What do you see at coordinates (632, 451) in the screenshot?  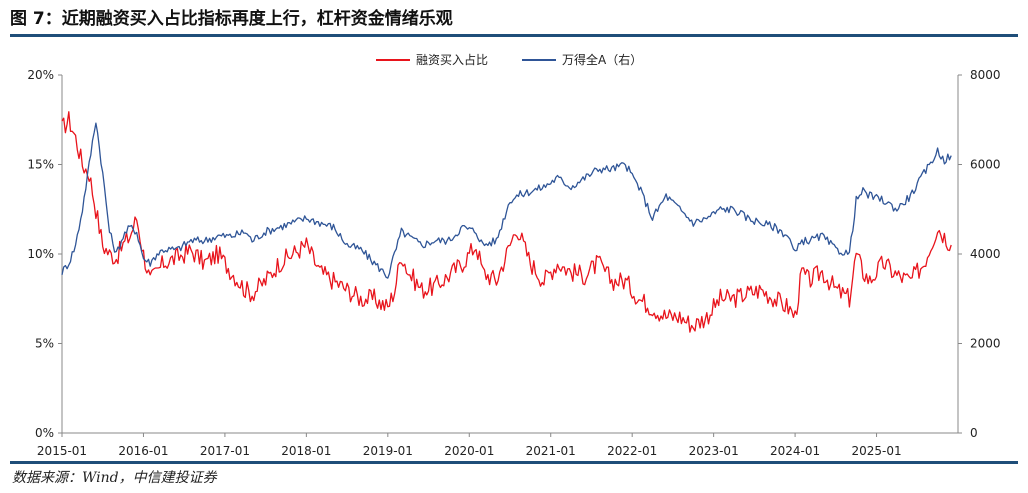 I see `x-tick-label: 2022-01` at bounding box center [632, 451].